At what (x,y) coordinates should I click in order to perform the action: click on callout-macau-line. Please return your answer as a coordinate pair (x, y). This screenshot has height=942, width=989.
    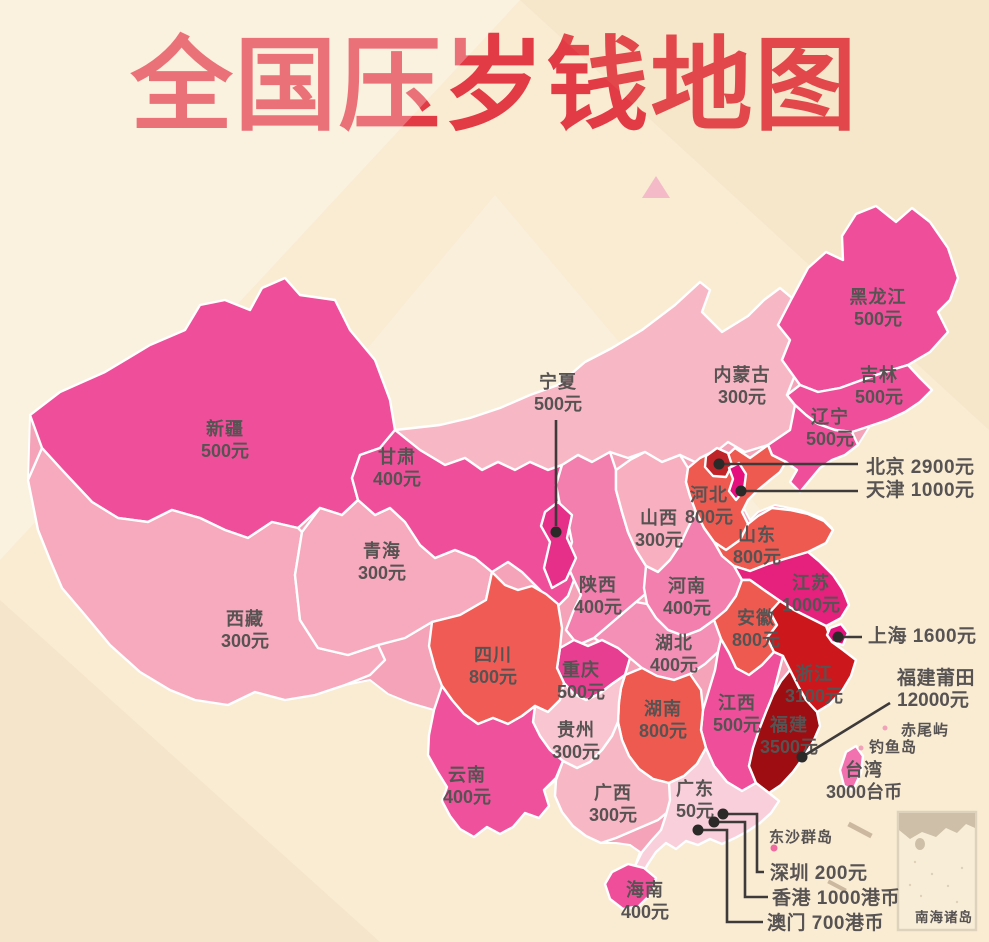
    Looking at the image, I should click on (730, 876).